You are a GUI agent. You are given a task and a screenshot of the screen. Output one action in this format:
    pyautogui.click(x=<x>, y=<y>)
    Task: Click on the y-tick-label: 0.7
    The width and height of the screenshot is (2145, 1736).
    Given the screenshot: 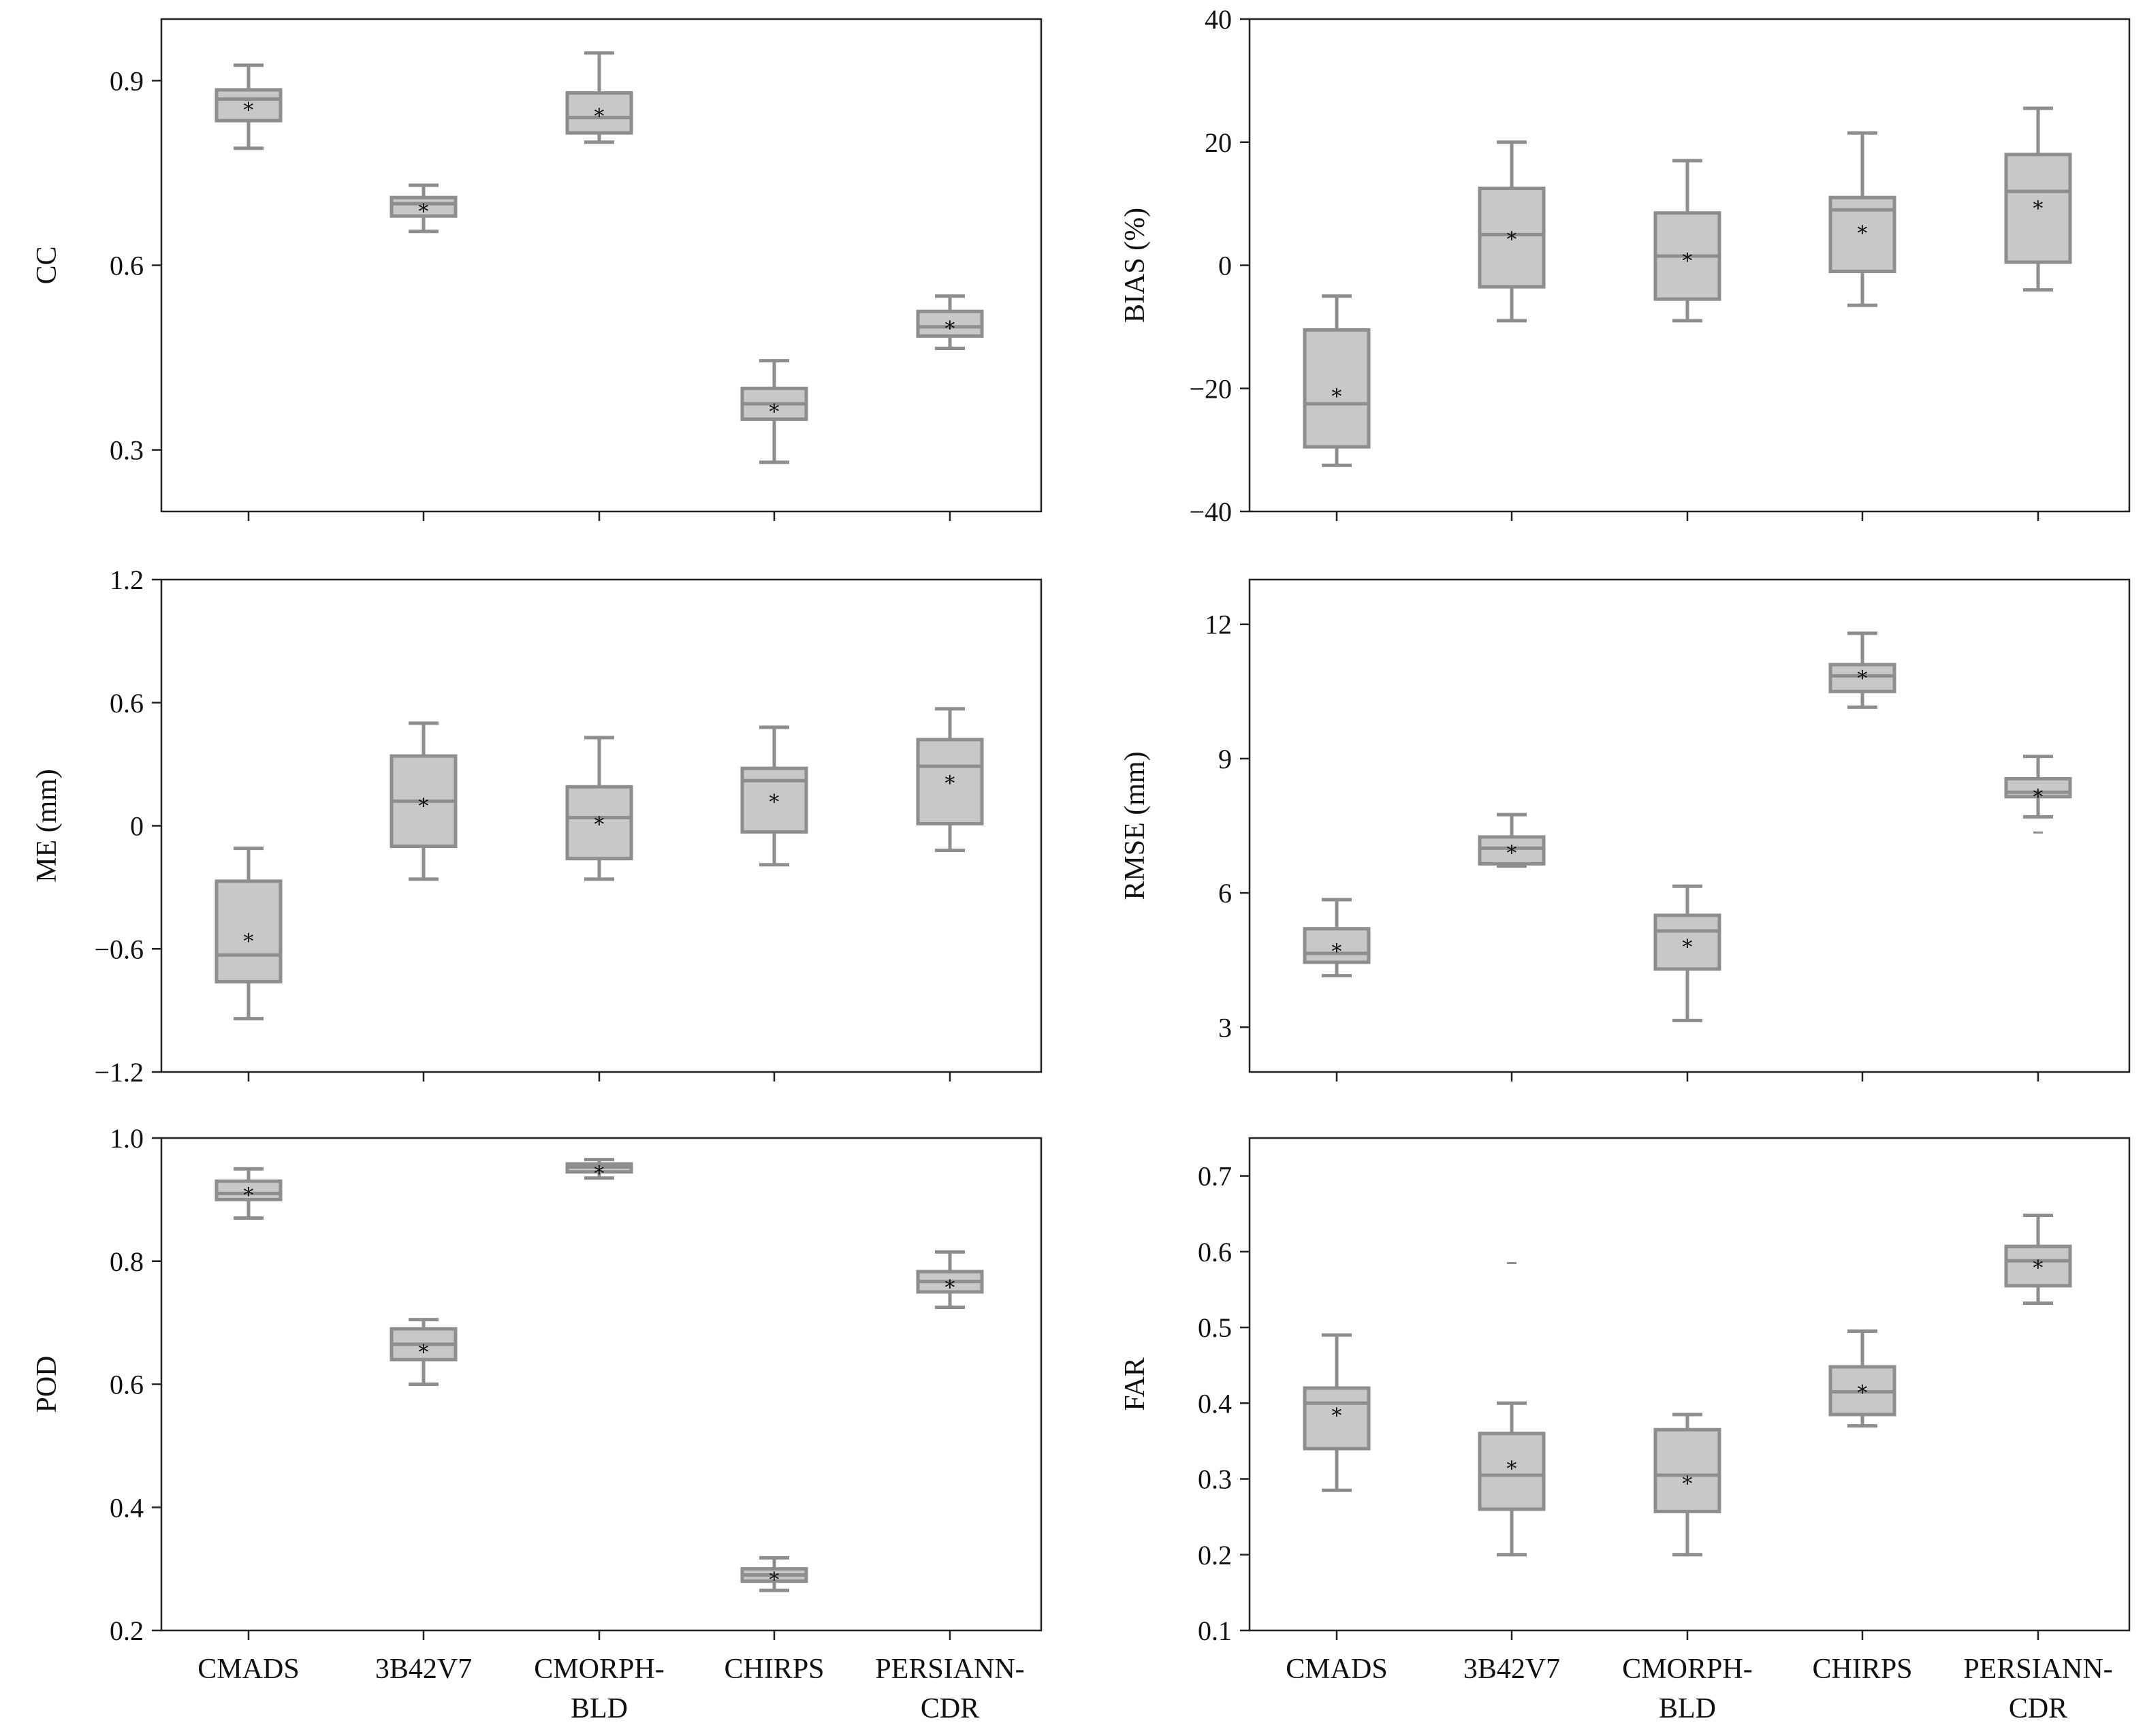 What is the action you would take?
    pyautogui.click(x=1215, y=1176)
    